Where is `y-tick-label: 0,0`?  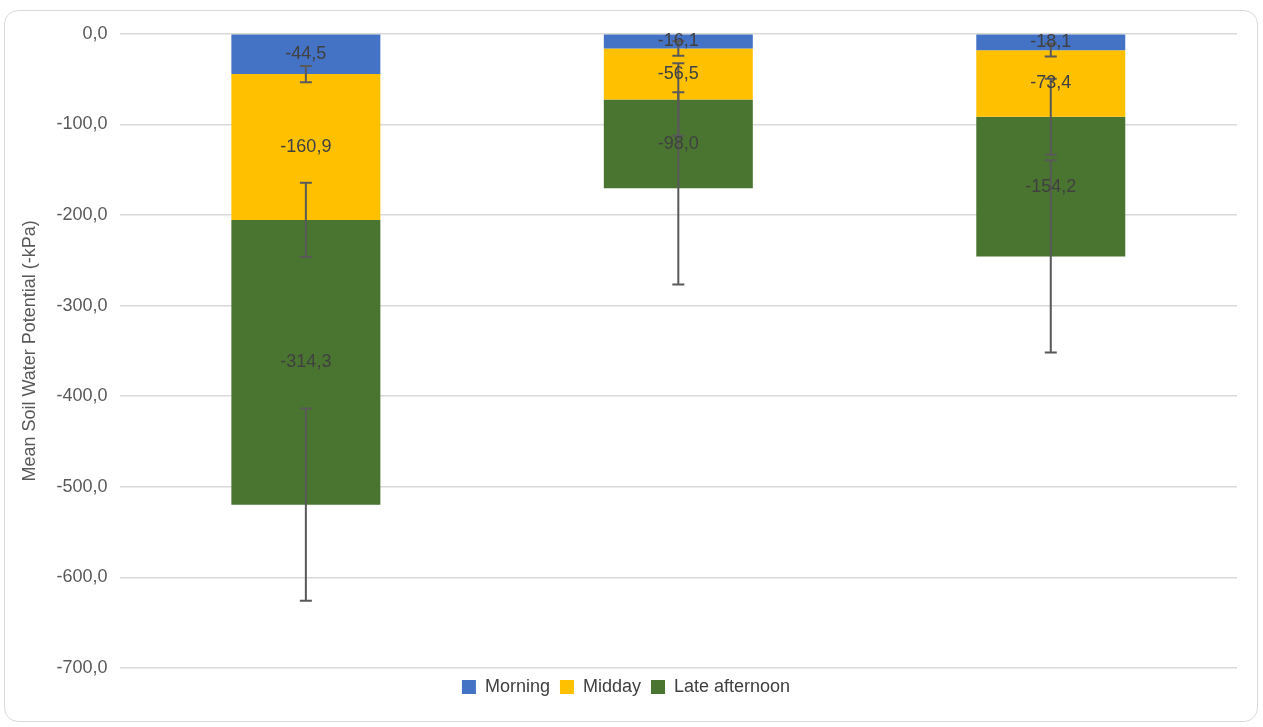 y-tick-label: 0,0 is located at coordinates (95, 32).